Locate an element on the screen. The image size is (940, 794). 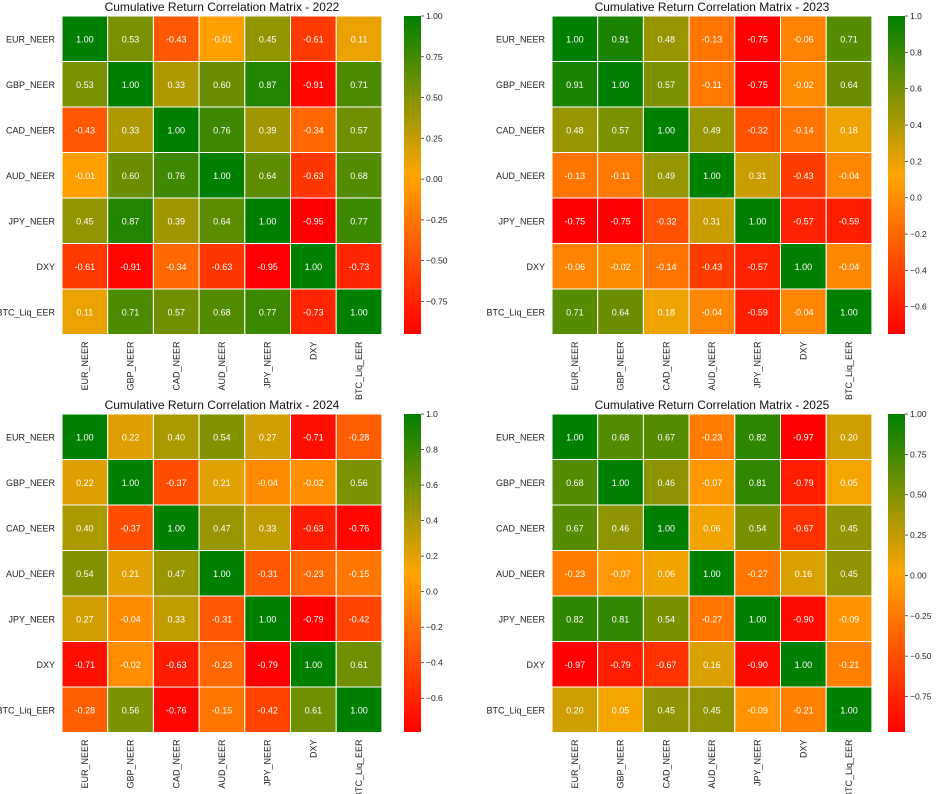
cell-value-label: -0.95 is located at coordinates (313, 221).